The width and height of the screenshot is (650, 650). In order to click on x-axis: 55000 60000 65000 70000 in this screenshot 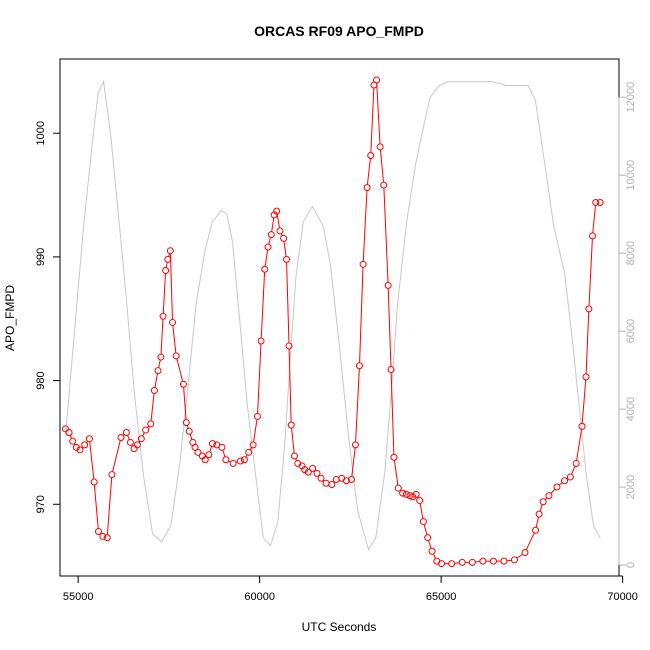, I will do `click(350, 589)`.